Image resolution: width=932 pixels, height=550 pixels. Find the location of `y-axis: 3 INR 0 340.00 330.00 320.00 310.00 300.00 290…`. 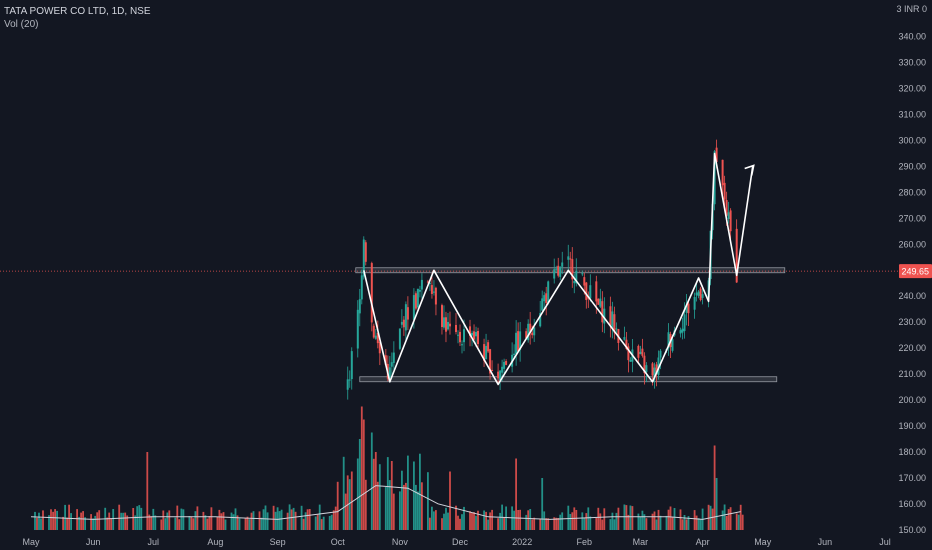

y-axis: 3 INR 0 340.00 330.00 320.00 310.00 300.00 290… is located at coordinates (914, 269).